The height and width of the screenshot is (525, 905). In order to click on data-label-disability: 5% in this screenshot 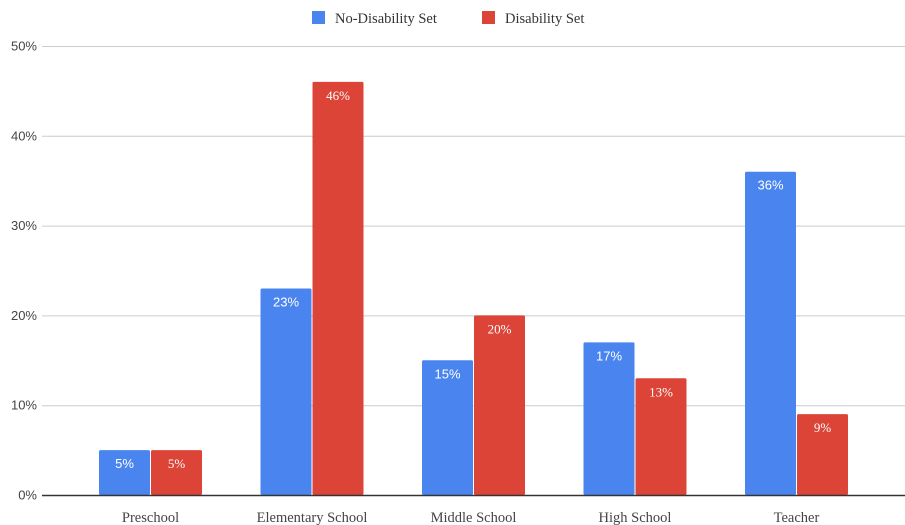, I will do `click(177, 463)`.